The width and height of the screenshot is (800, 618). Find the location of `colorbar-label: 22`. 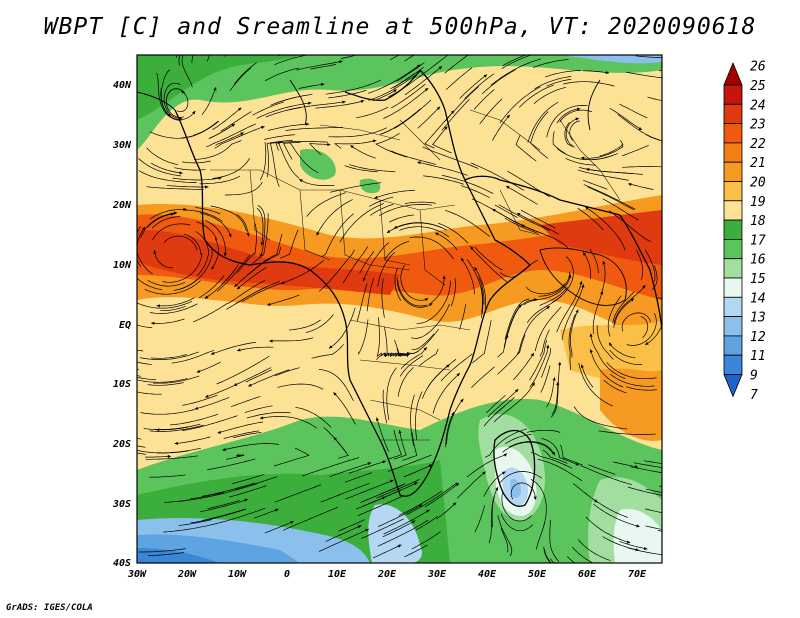

colorbar-label: 22 is located at coordinates (758, 144).